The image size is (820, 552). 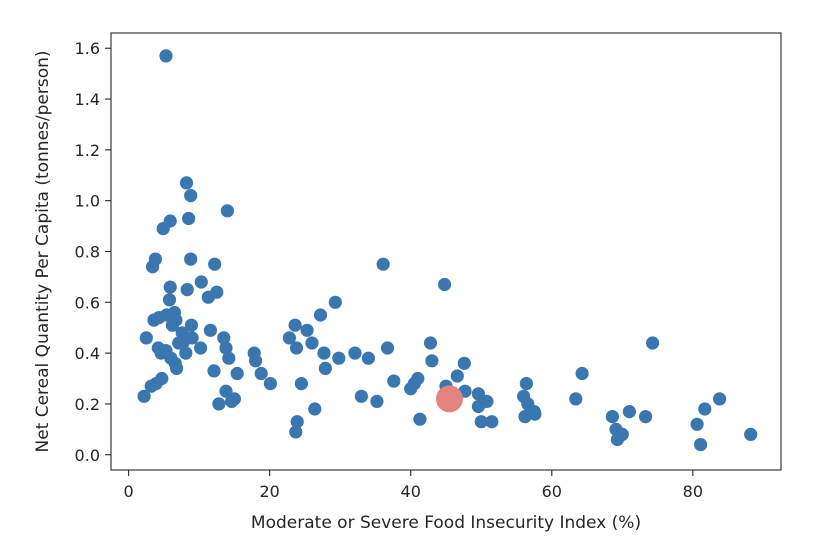 What do you see at coordinates (129, 491) in the screenshot?
I see `x-tick-label: 0` at bounding box center [129, 491].